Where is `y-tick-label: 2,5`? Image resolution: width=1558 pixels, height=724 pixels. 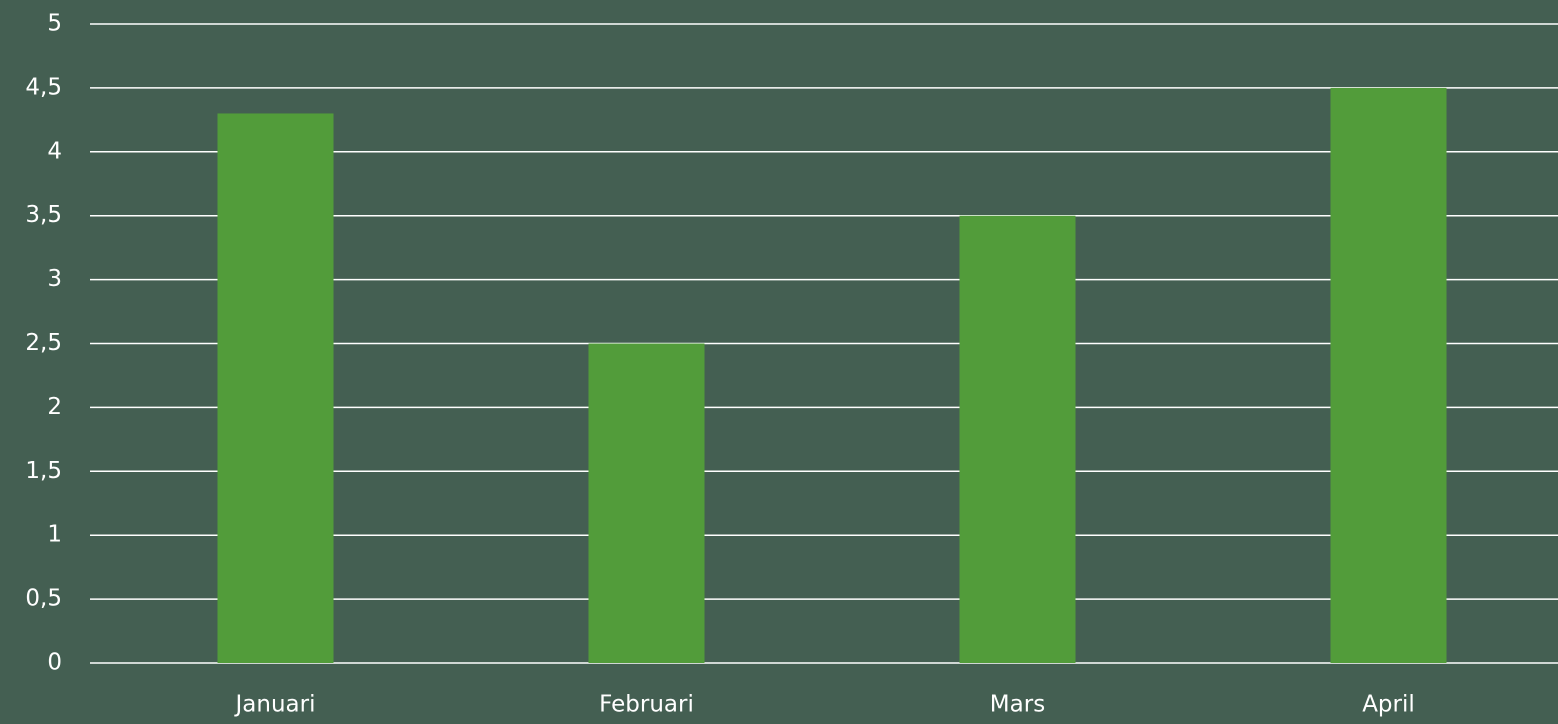 y-tick-label: 2,5 is located at coordinates (43, 343).